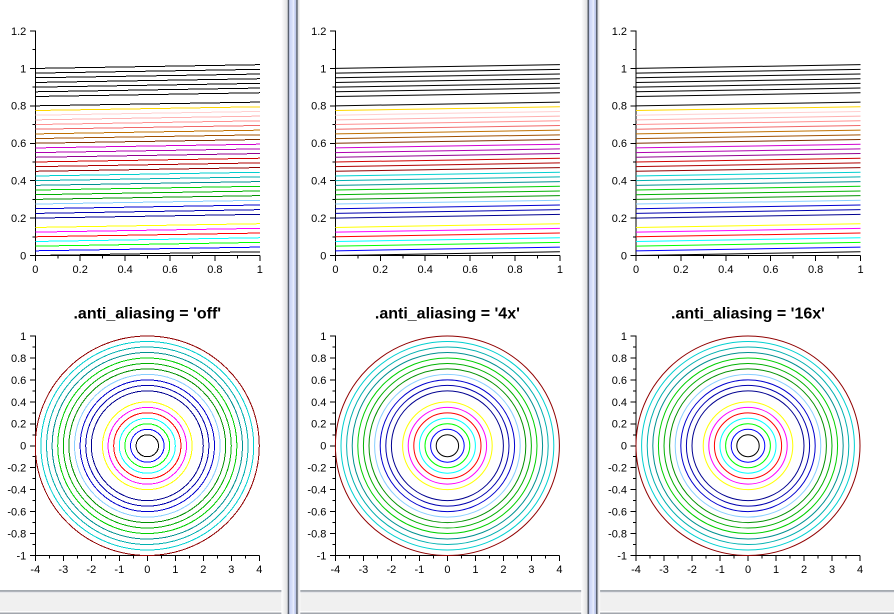 This screenshot has height=614, width=894. I want to click on svg-text: .anti_aliasing = 'off', so click(147, 314).